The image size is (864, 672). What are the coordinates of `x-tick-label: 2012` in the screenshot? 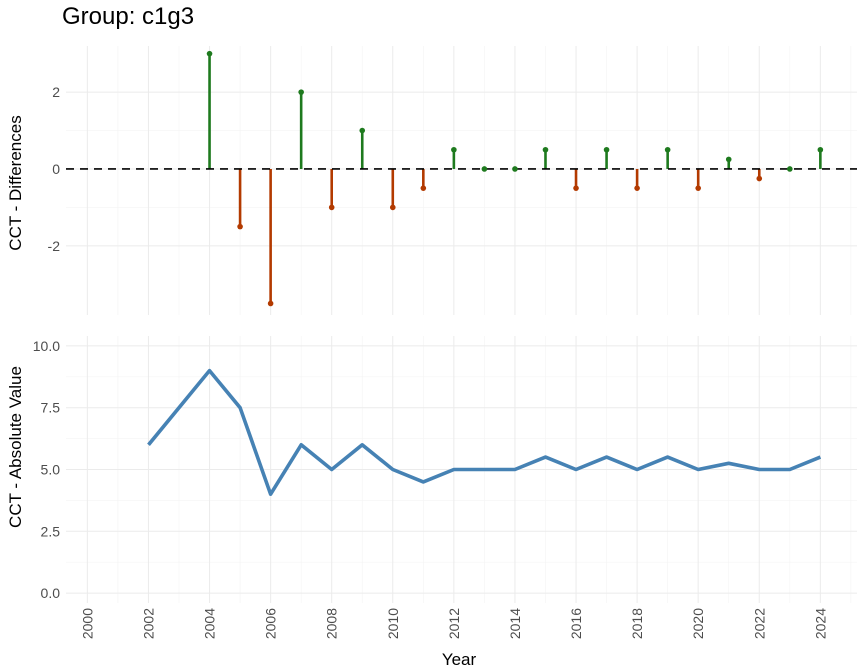 It's located at (454, 623).